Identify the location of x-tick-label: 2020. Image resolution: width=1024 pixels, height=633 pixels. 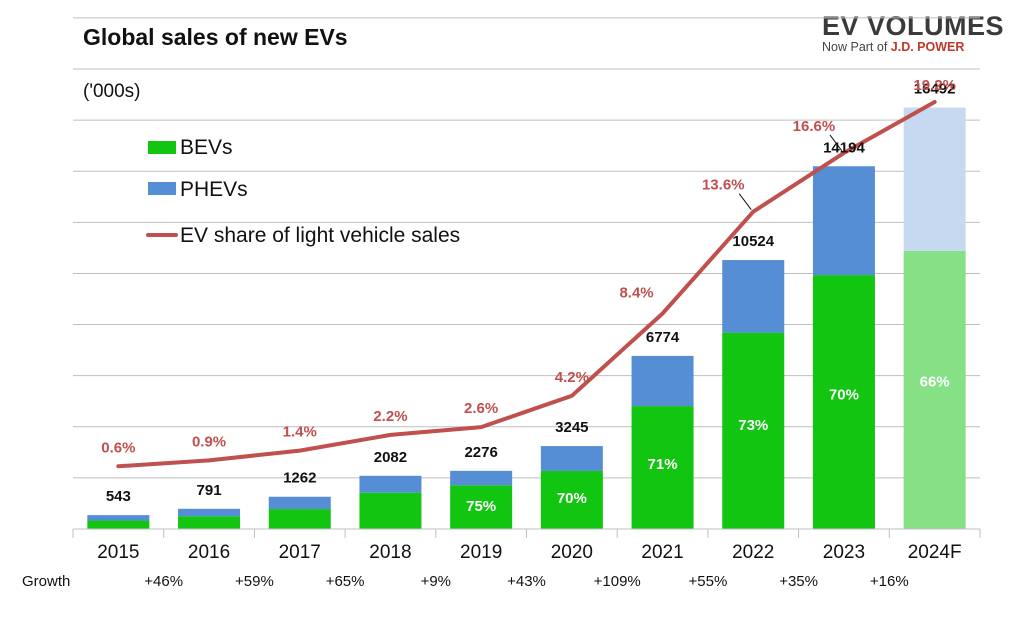
(572, 552).